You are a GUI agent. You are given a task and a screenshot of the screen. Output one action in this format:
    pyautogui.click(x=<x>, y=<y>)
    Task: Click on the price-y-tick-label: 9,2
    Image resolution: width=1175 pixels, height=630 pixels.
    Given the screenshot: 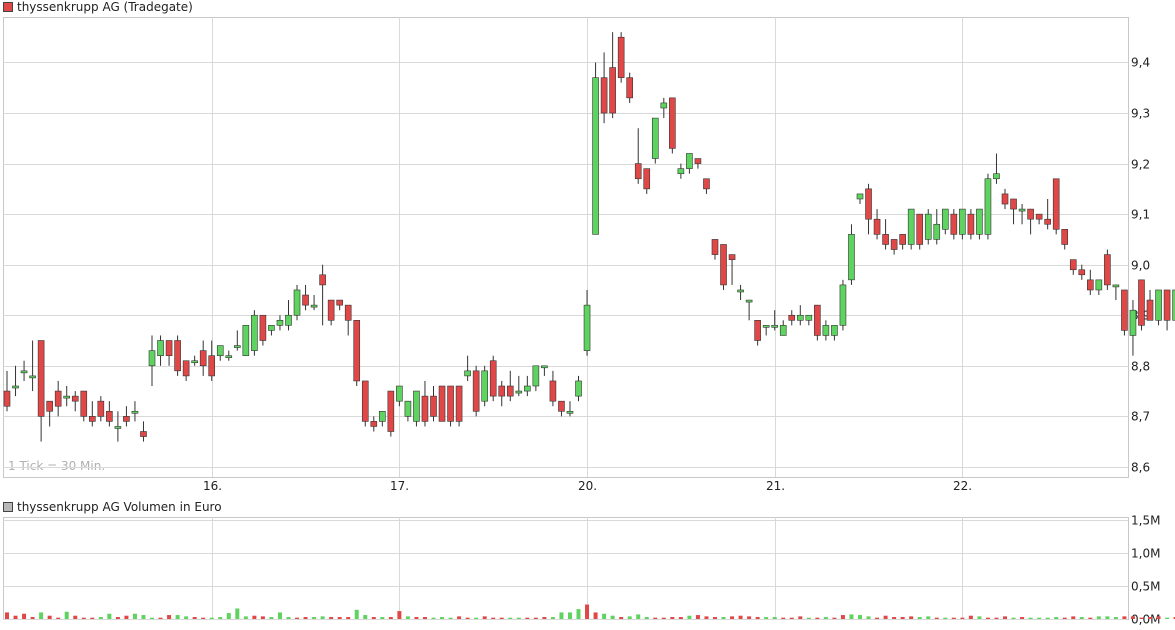 What is the action you would take?
    pyautogui.click(x=1140, y=165)
    